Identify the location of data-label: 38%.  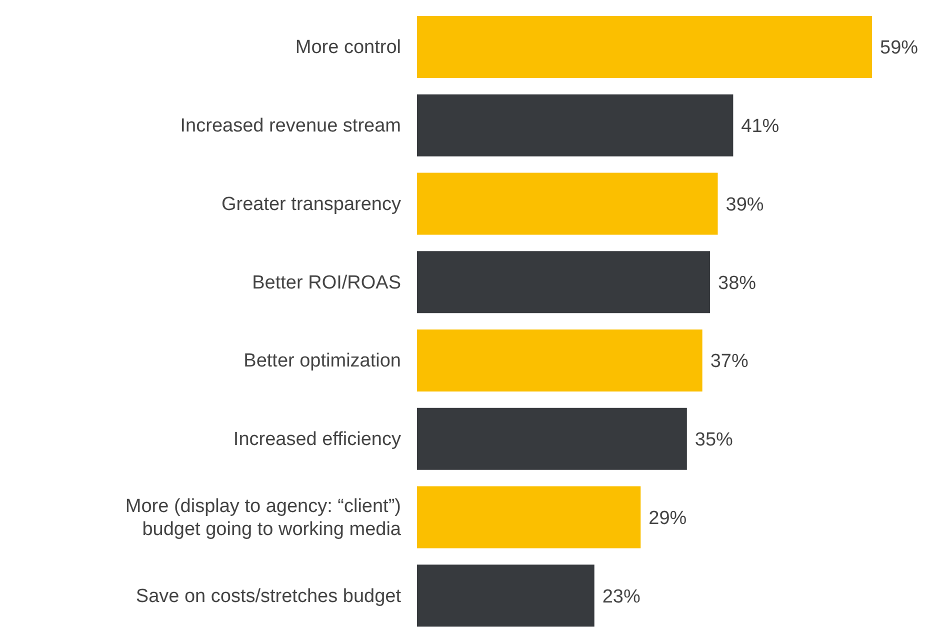
(737, 283).